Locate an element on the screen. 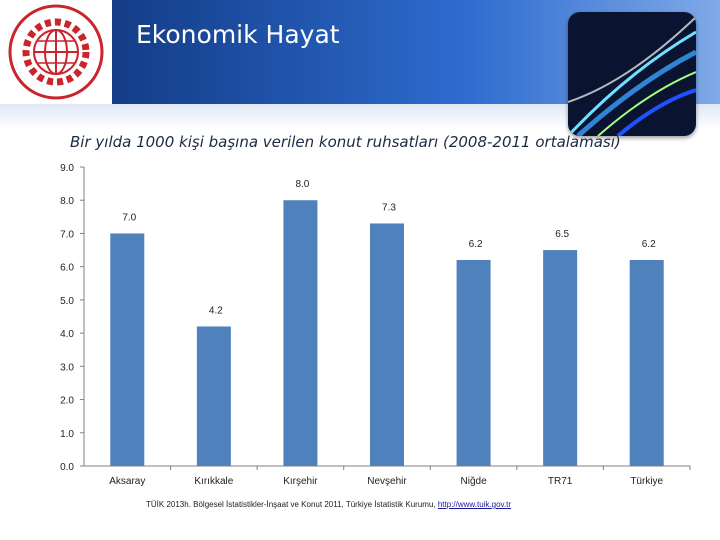 The image size is (720, 540). y-tick-label: 0.0 is located at coordinates (67, 467).